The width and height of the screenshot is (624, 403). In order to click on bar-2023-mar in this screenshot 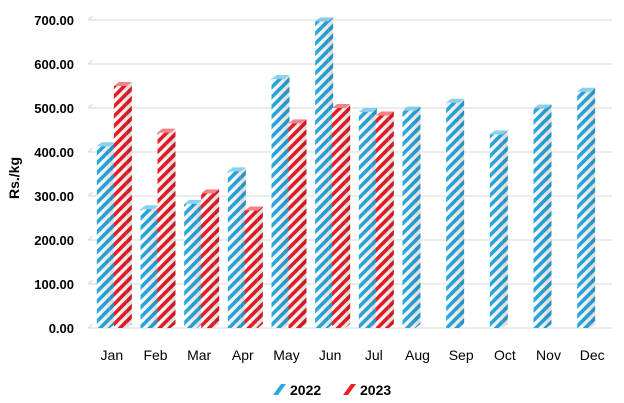, I will do `click(210, 258)`.